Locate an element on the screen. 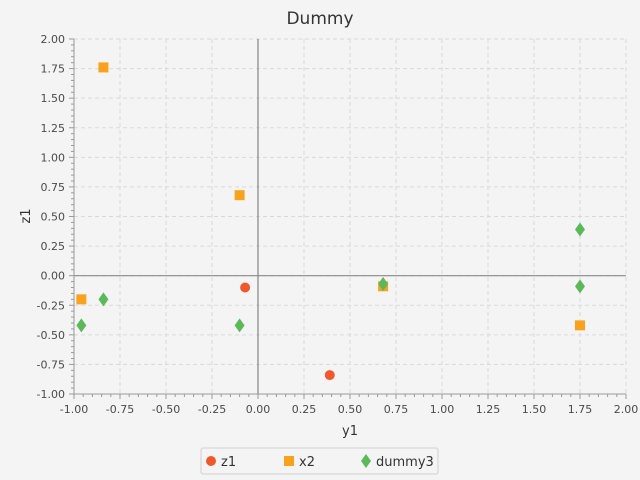 Image resolution: width=640 pixels, height=480 pixels. legend-marker-z1 is located at coordinates (211, 461).